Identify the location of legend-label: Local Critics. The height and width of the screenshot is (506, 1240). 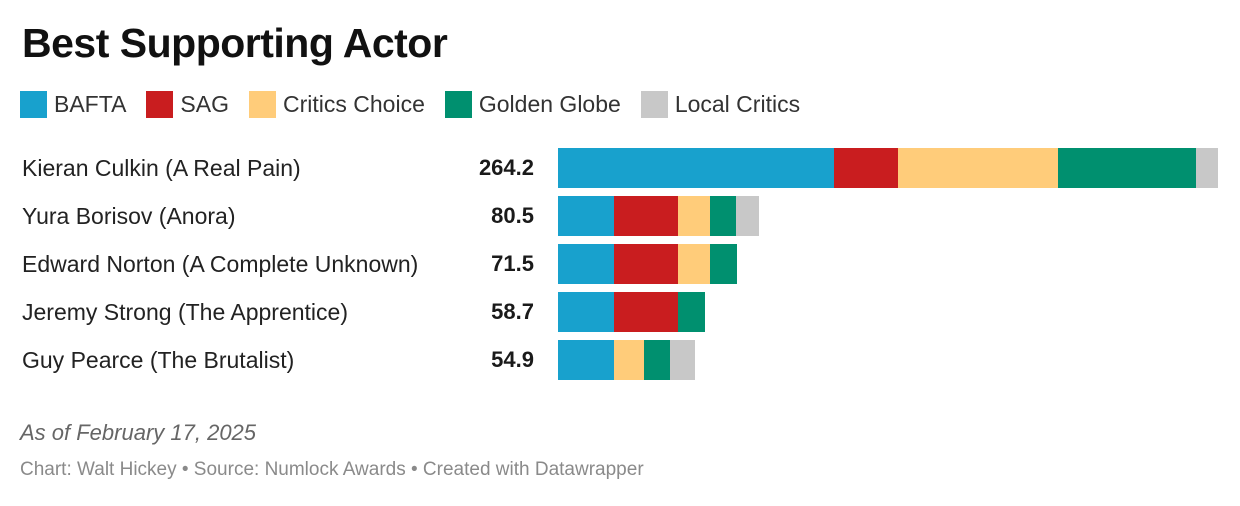
(737, 104).